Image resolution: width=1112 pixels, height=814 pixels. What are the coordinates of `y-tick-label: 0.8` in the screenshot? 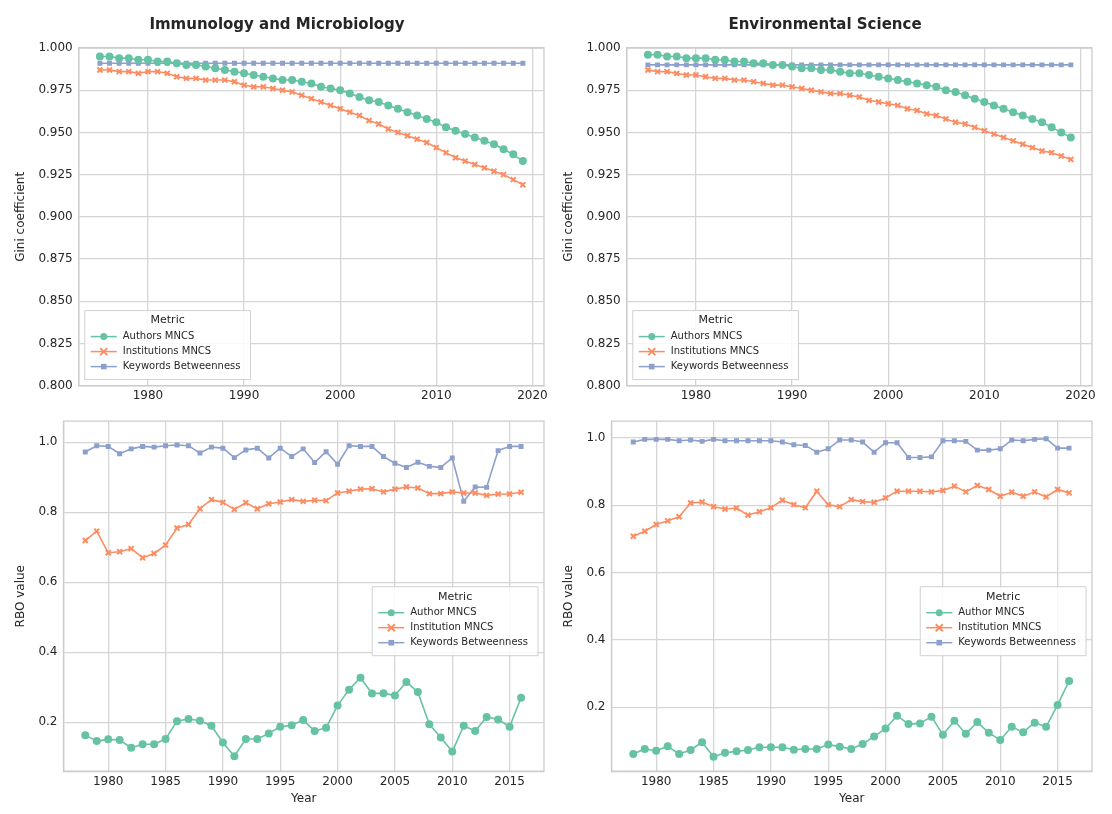 It's located at (48, 511).